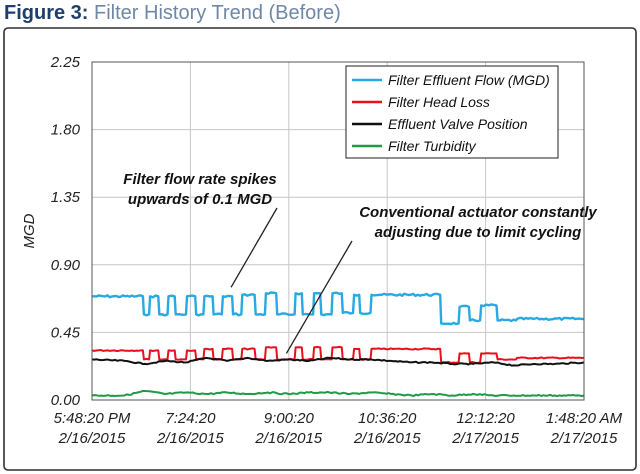  What do you see at coordinates (66, 197) in the screenshot?
I see `y-tick-label: 1.35` at bounding box center [66, 197].